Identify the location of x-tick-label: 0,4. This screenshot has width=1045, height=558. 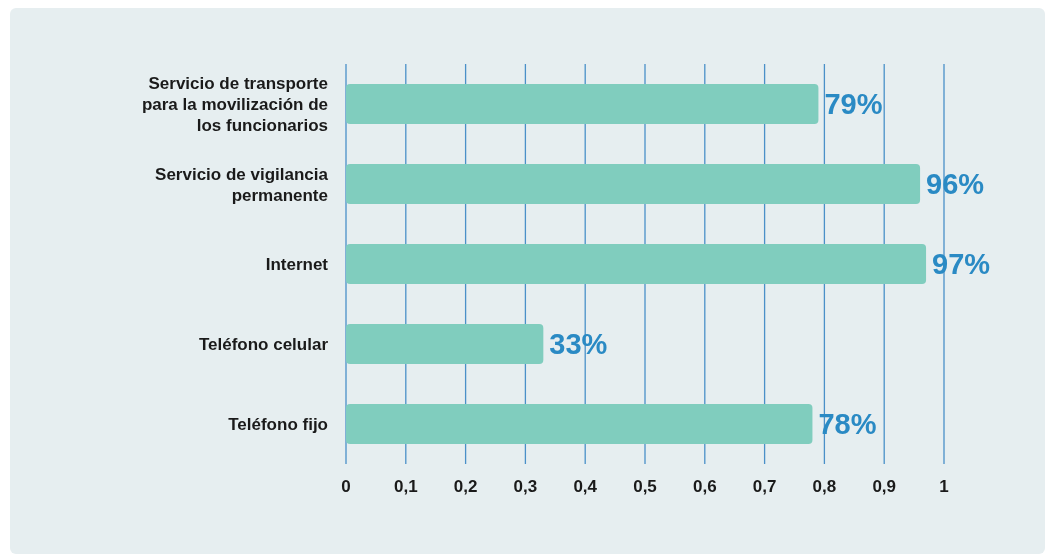
(585, 487).